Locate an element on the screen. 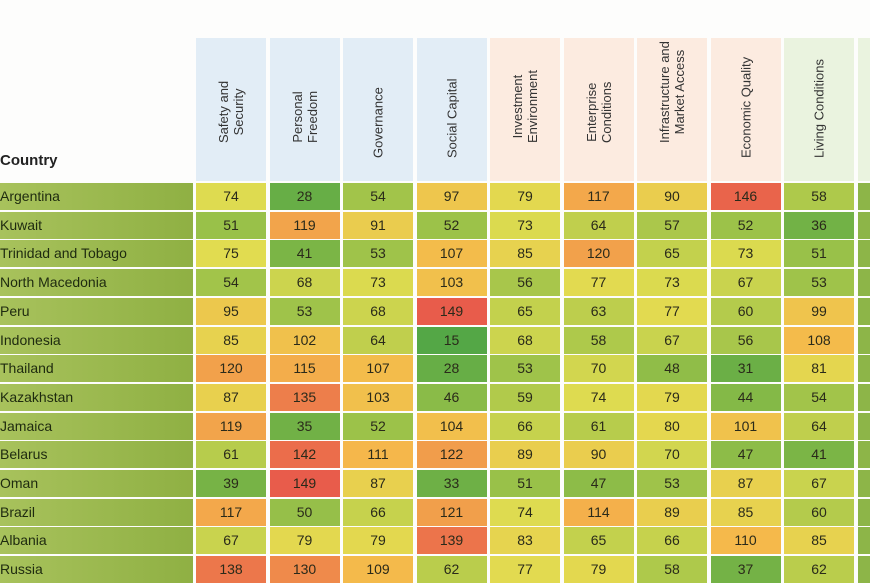  column-header-label: Living Conditions is located at coordinates (819, 108).